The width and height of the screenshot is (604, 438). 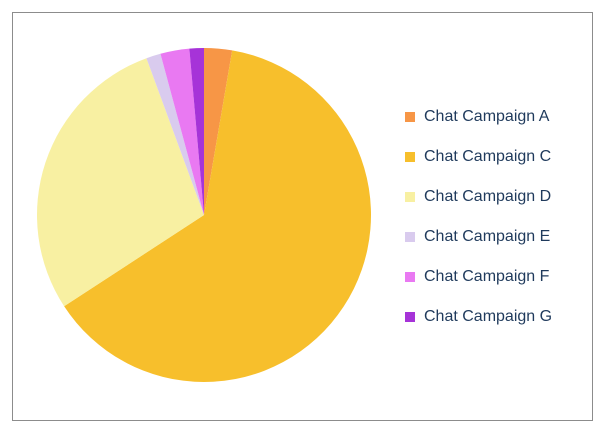 What do you see at coordinates (487, 156) in the screenshot?
I see `legend-label: Chat Campaign C` at bounding box center [487, 156].